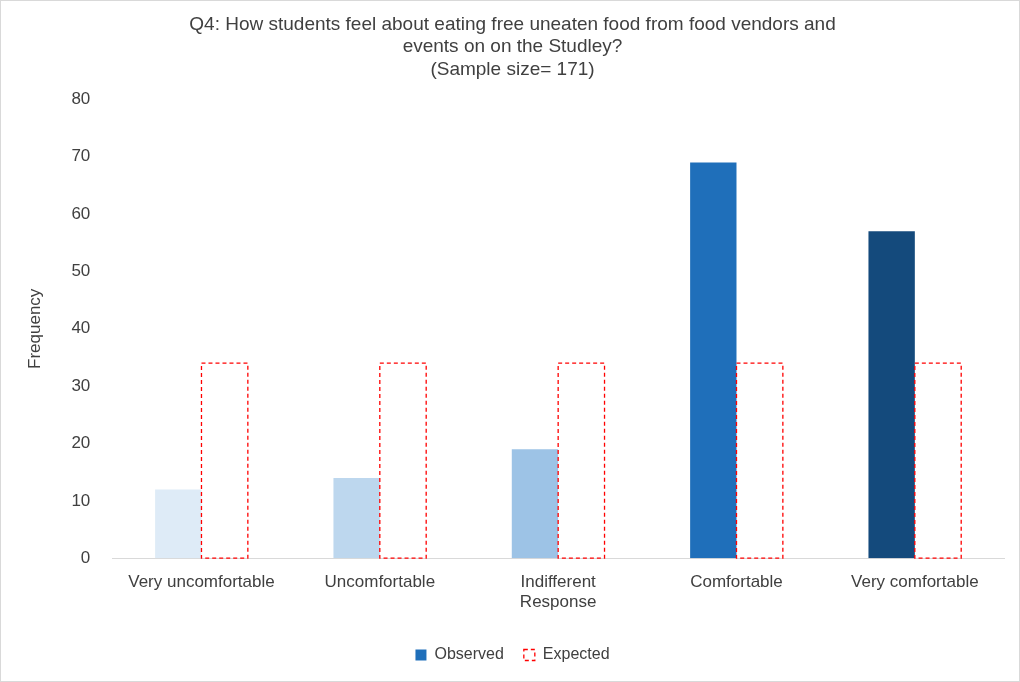 The height and width of the screenshot is (682, 1020). I want to click on y-tick-label: 20, so click(81, 443).